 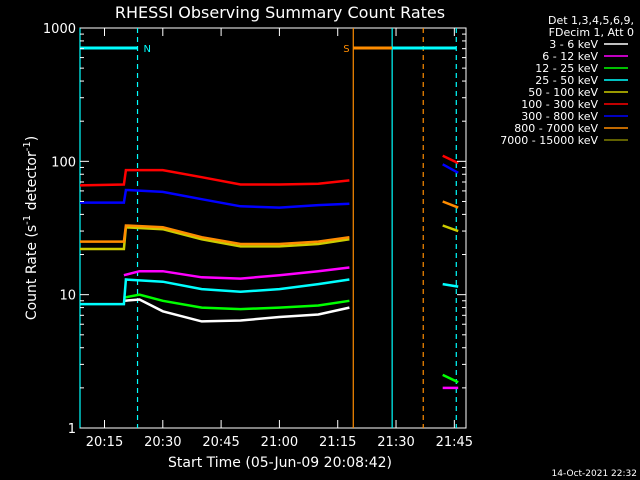 I want to click on legend-label: 6 - 12 keV, so click(x=570, y=56).